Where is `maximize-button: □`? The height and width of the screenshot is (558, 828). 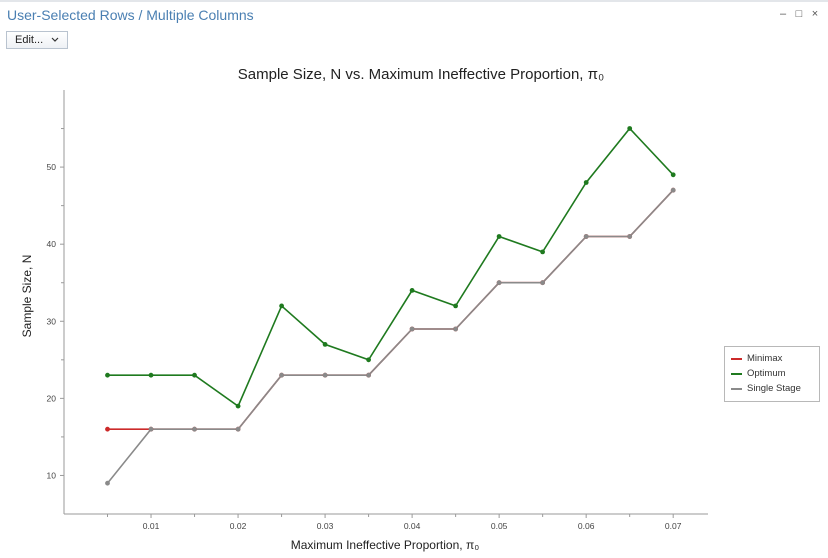
maximize-button: □ is located at coordinates (799, 14).